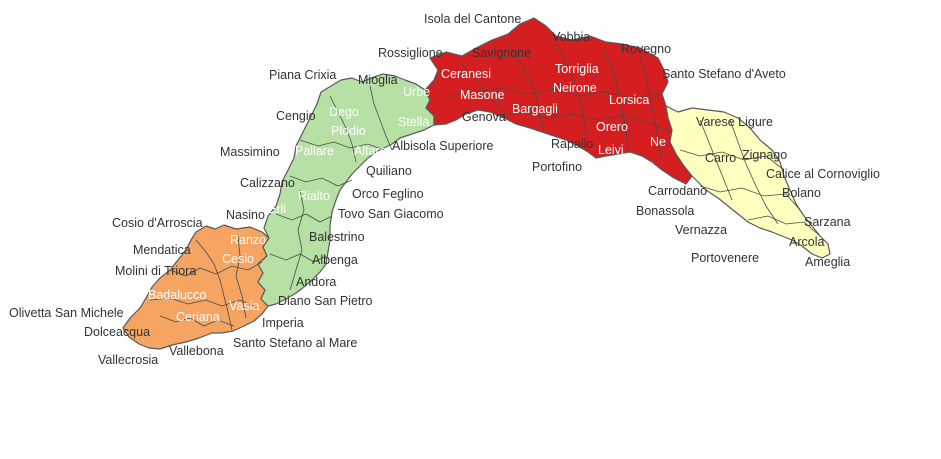 This screenshot has height=459, width=941. What do you see at coordinates (196, 287) in the screenshot?
I see `province-imperia` at bounding box center [196, 287].